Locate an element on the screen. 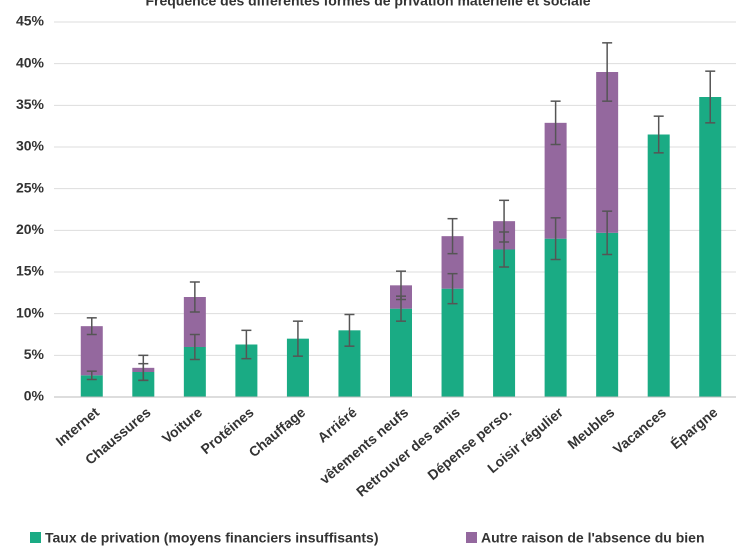  y-tick-label: 5% is located at coordinates (34, 354).